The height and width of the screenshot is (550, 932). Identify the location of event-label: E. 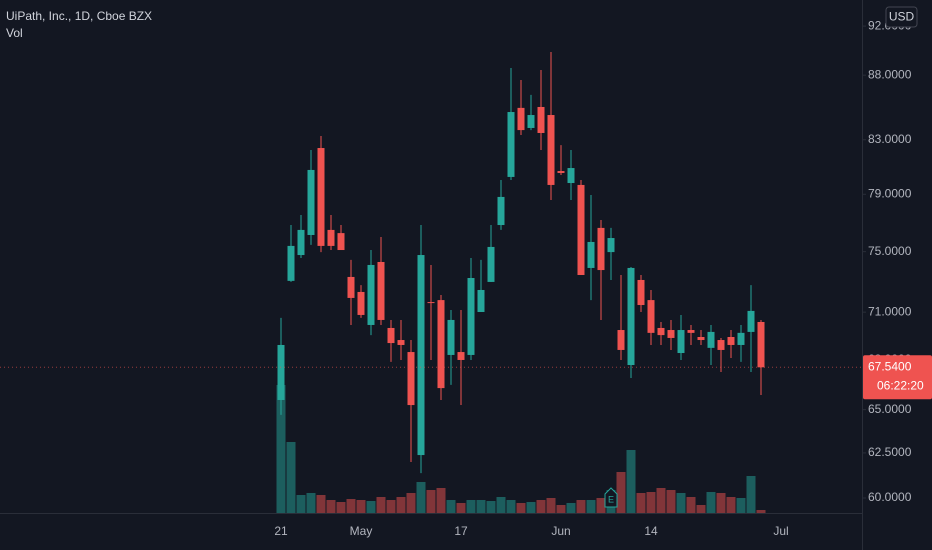
(611, 499).